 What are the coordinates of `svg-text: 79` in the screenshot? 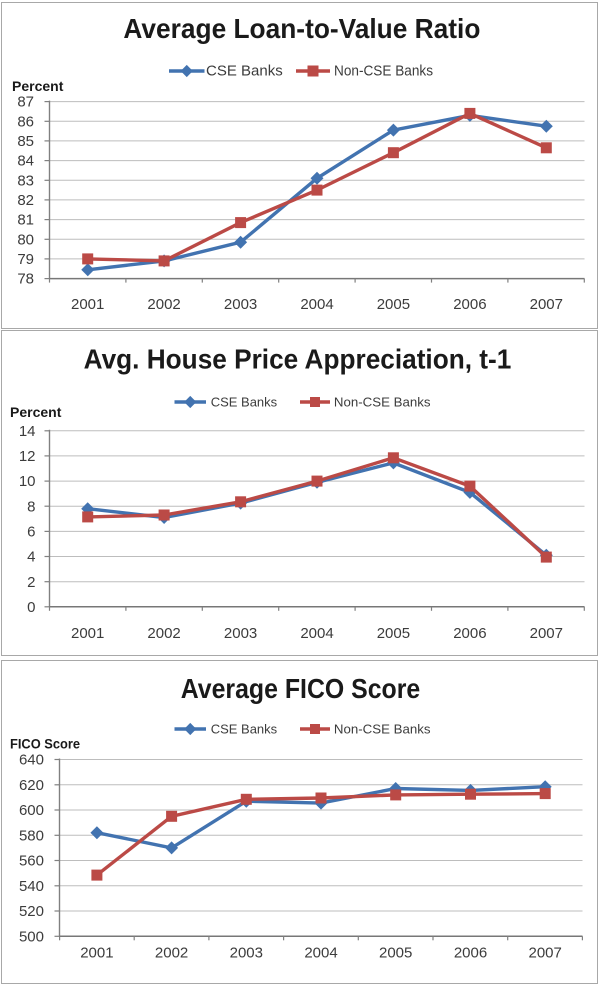 It's located at (25, 259).